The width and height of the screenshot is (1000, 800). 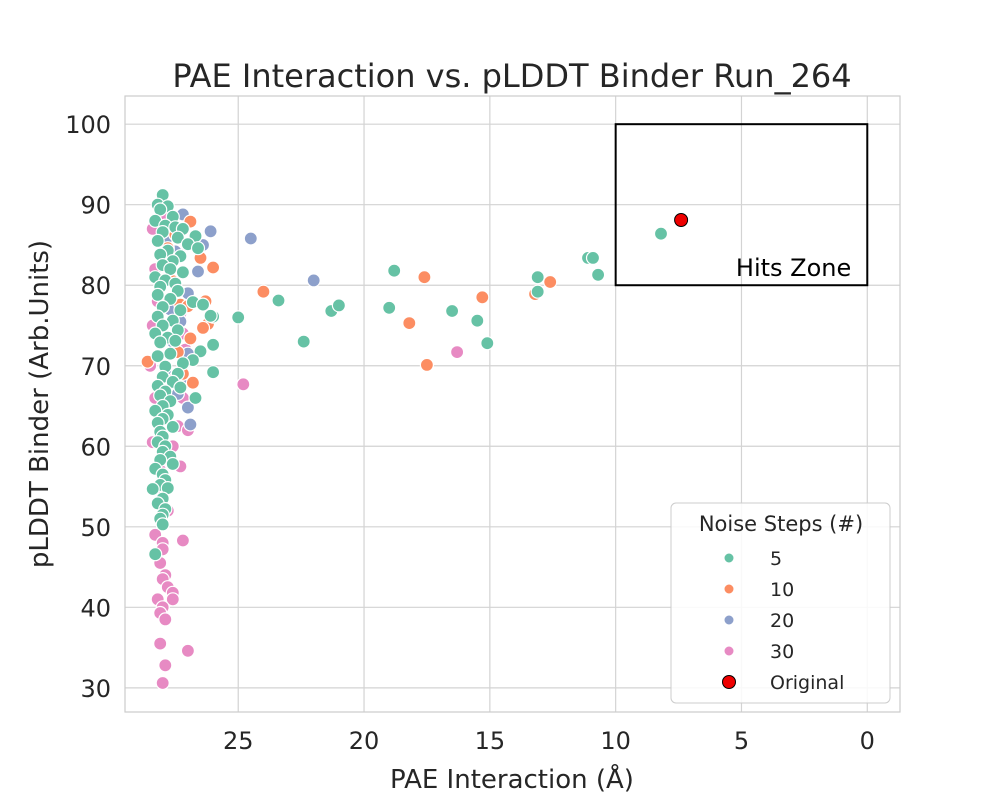 I want to click on x-axis-ticks: 25 20 15 10 5 0, so click(x=549, y=741).